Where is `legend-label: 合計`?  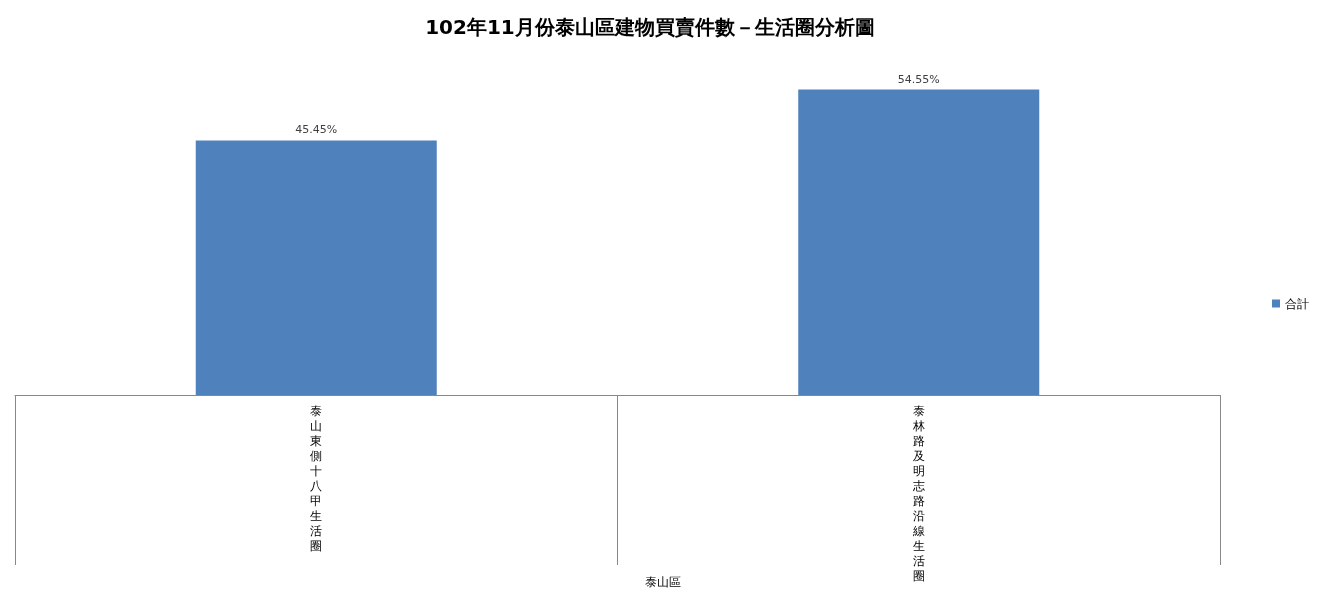
legend-label: 合計 is located at coordinates (1297, 303).